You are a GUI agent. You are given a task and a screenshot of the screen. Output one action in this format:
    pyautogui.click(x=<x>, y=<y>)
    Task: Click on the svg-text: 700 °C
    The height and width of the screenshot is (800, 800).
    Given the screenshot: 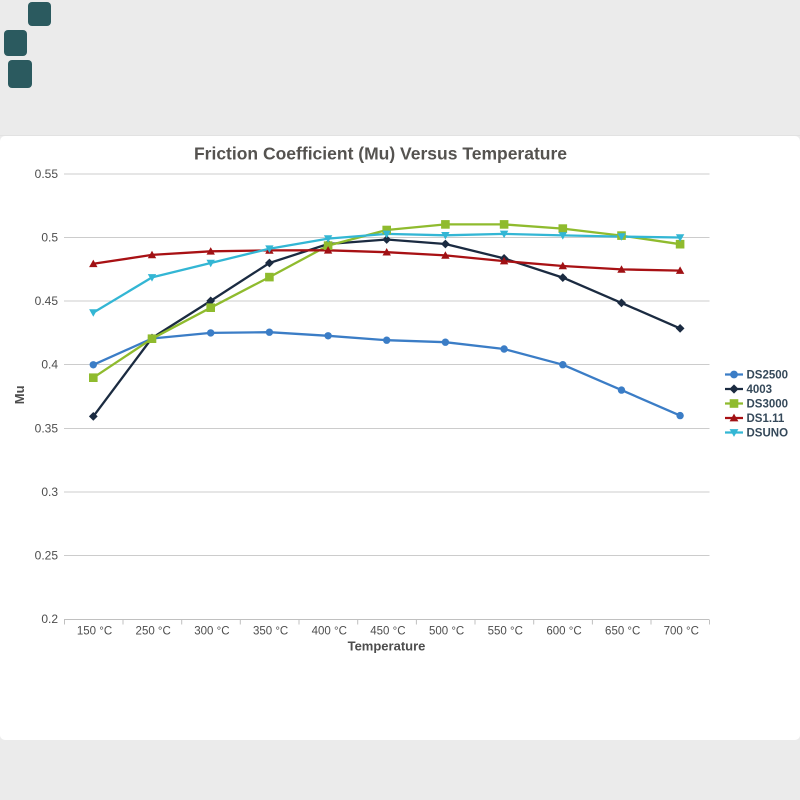 What is the action you would take?
    pyautogui.click(x=681, y=632)
    